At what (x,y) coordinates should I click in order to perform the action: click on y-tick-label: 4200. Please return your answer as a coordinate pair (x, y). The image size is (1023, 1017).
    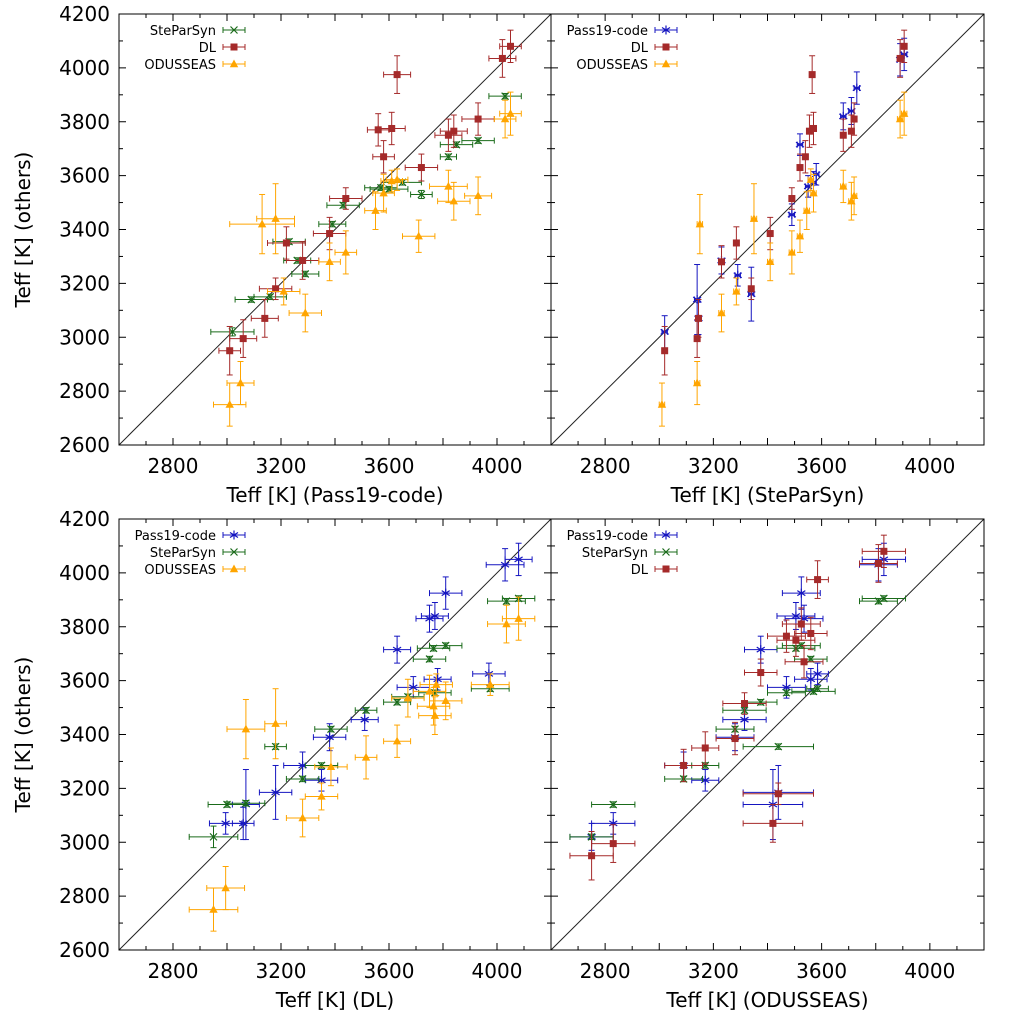
    Looking at the image, I should click on (84, 519).